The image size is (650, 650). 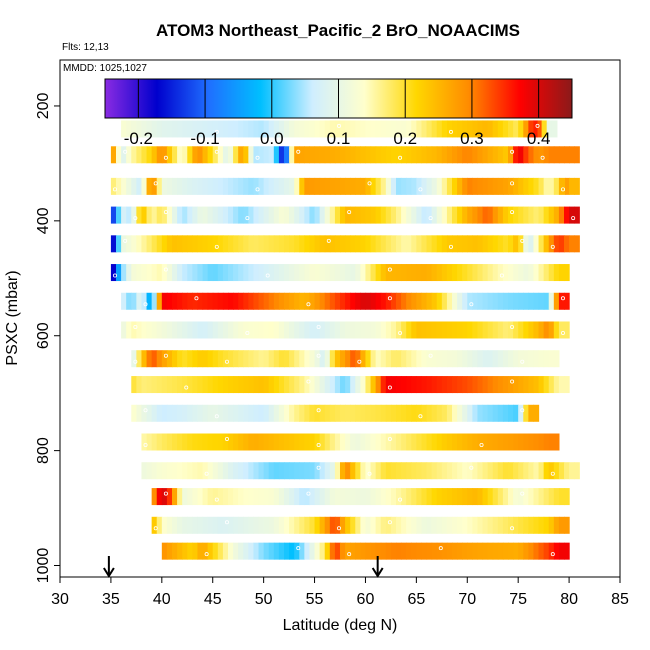 What do you see at coordinates (43, 450) in the screenshot?
I see `y-tick-label: 800` at bounding box center [43, 450].